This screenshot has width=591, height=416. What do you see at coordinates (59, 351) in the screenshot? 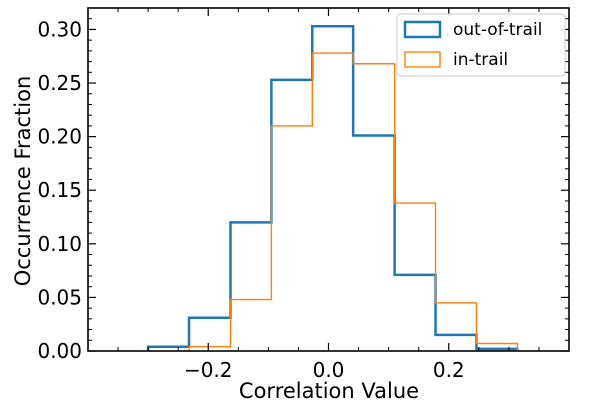
I see `y-tick-label: 0.00` at bounding box center [59, 351].